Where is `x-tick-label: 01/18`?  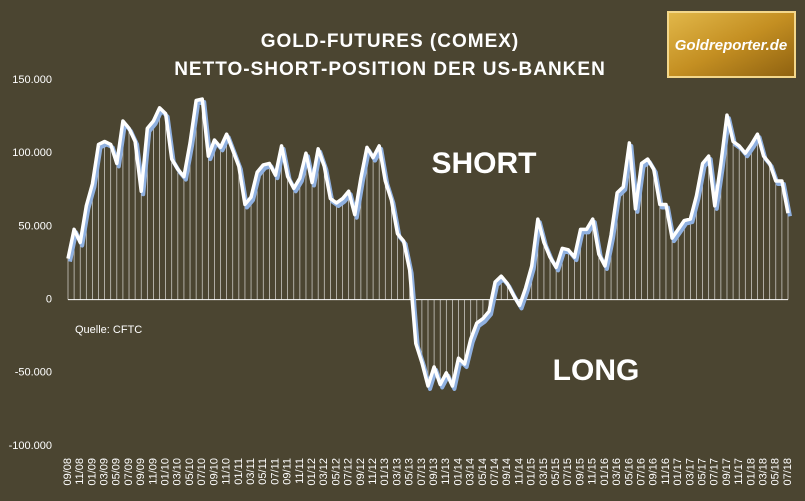
x-tick-label: 01/18 is located at coordinates (751, 472).